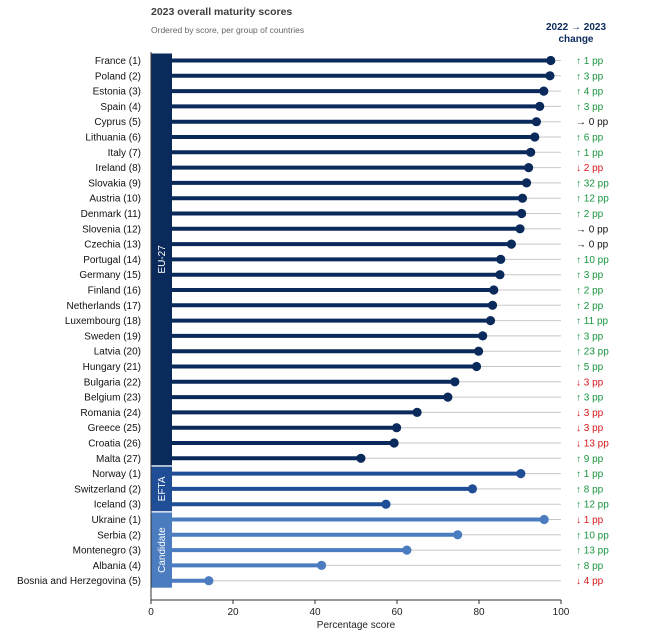  I want to click on group-label: EFTA, so click(162, 488).